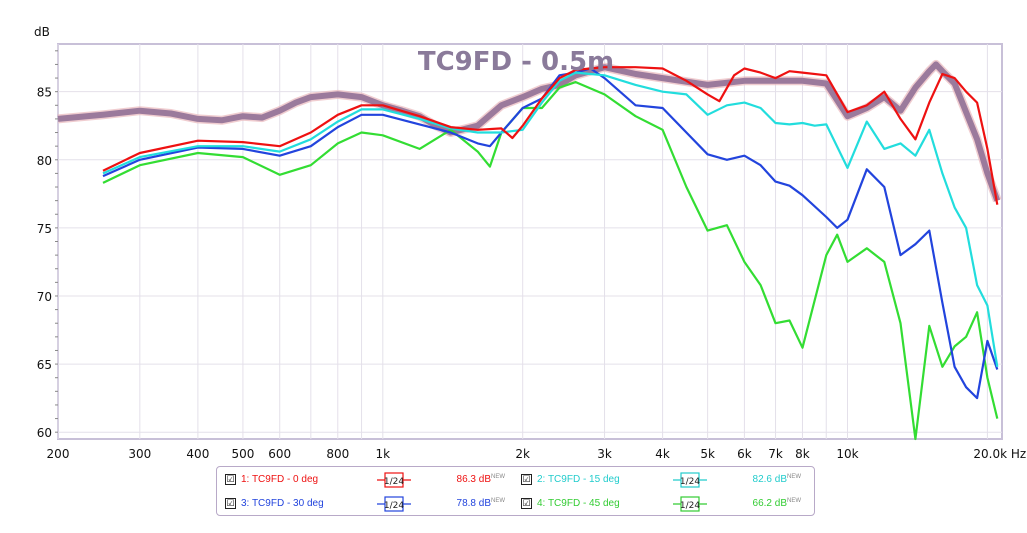 This screenshot has height=533, width=1027. What do you see at coordinates (604, 454) in the screenshot?
I see `x-tick-label: 3k` at bounding box center [604, 454].